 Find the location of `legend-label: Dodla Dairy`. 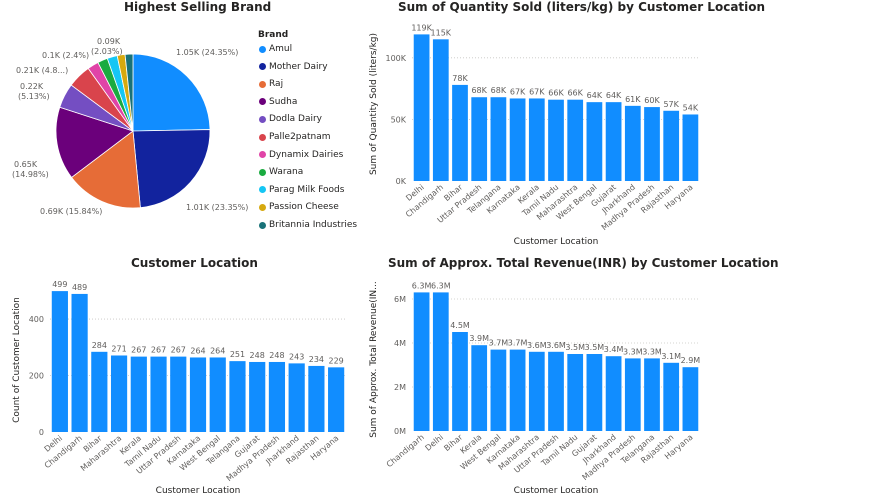

legend-label: Dodla Dairy is located at coordinates (295, 119).